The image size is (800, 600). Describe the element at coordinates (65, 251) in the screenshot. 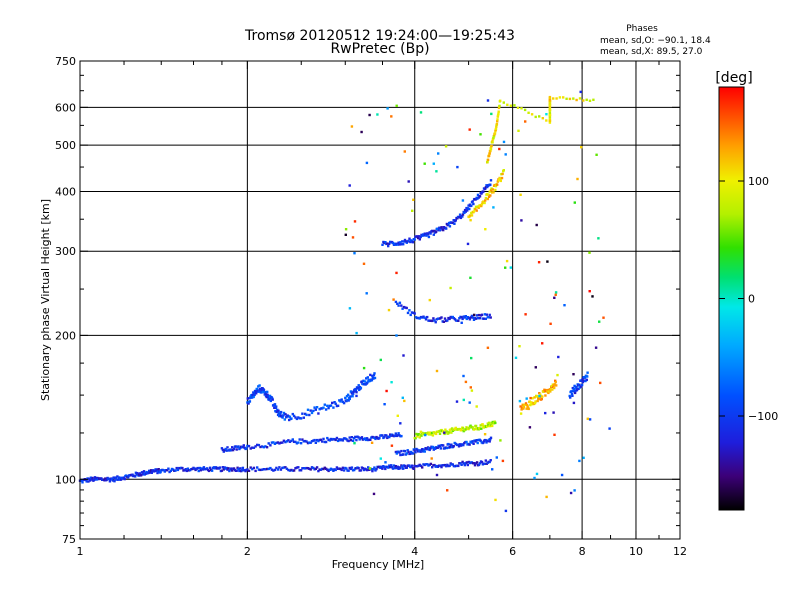

I see `y-tick-label: 300` at that location.